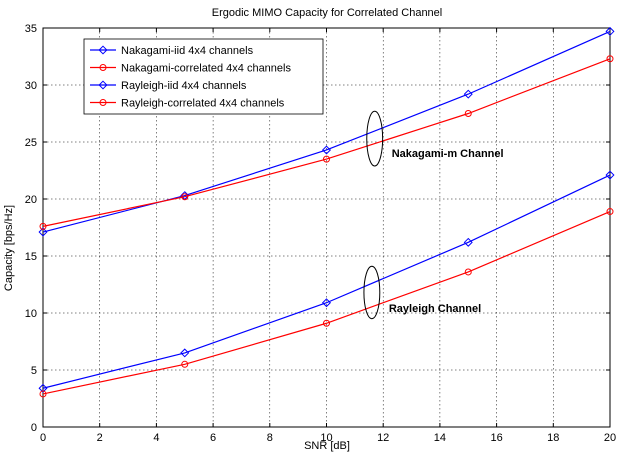 This screenshot has width=622, height=454. I want to click on legend-entry-1: Nakagami-iid 4x4 channels, so click(172, 51).